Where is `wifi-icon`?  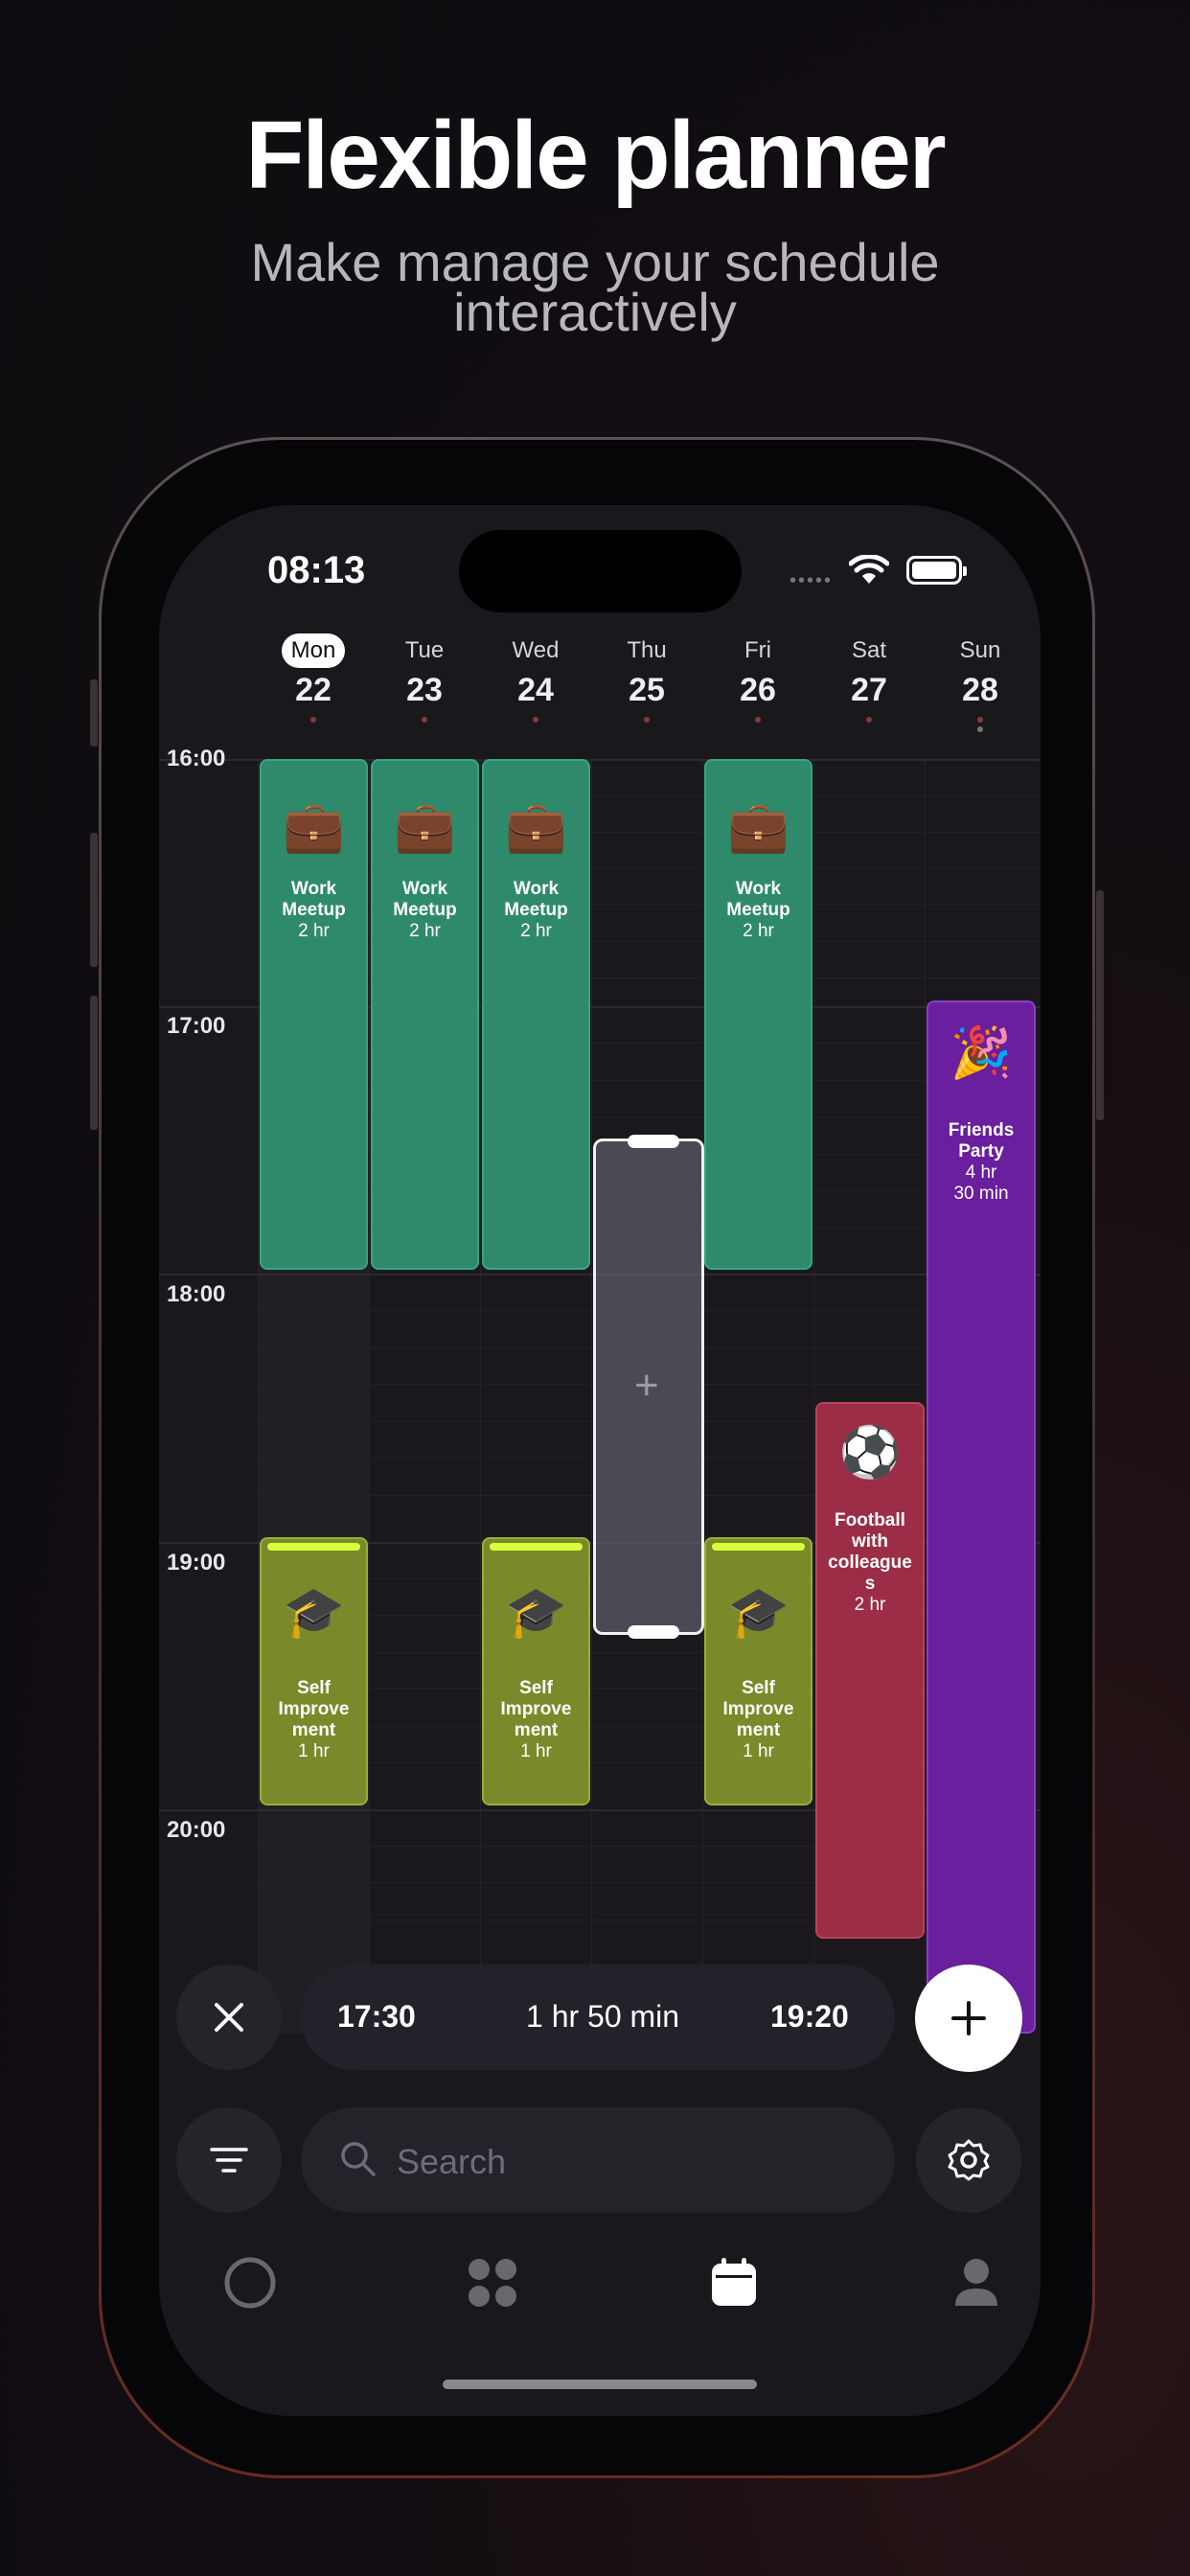 wifi-icon is located at coordinates (869, 569).